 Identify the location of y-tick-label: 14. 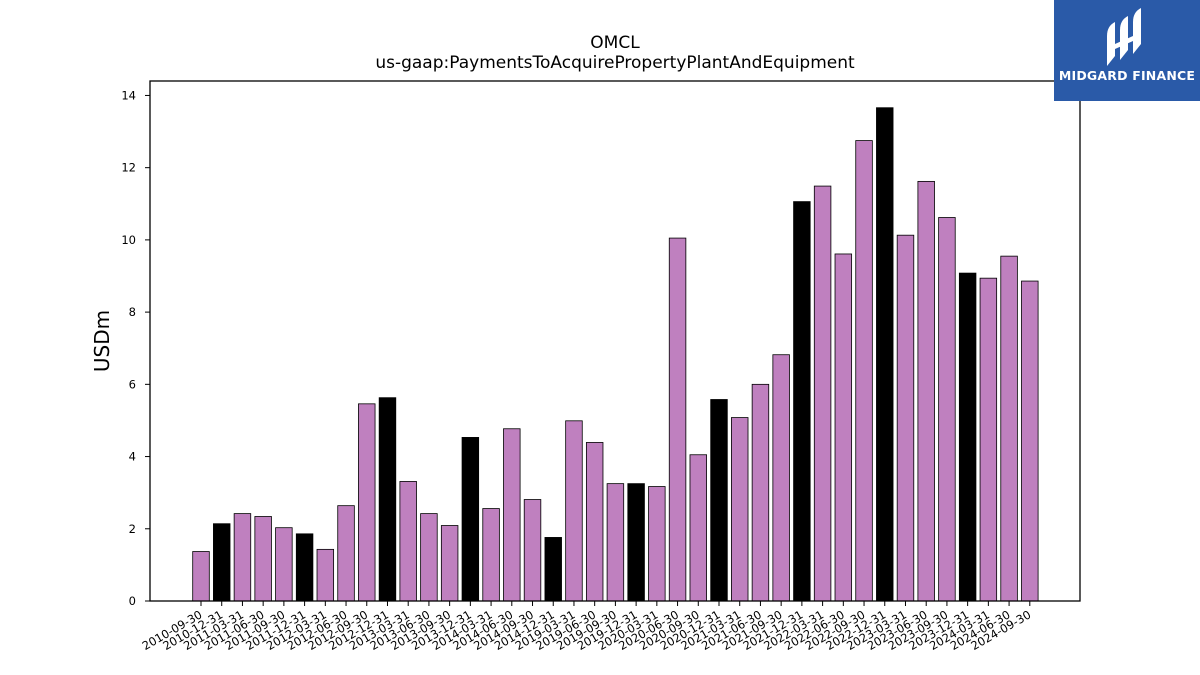
(128, 95).